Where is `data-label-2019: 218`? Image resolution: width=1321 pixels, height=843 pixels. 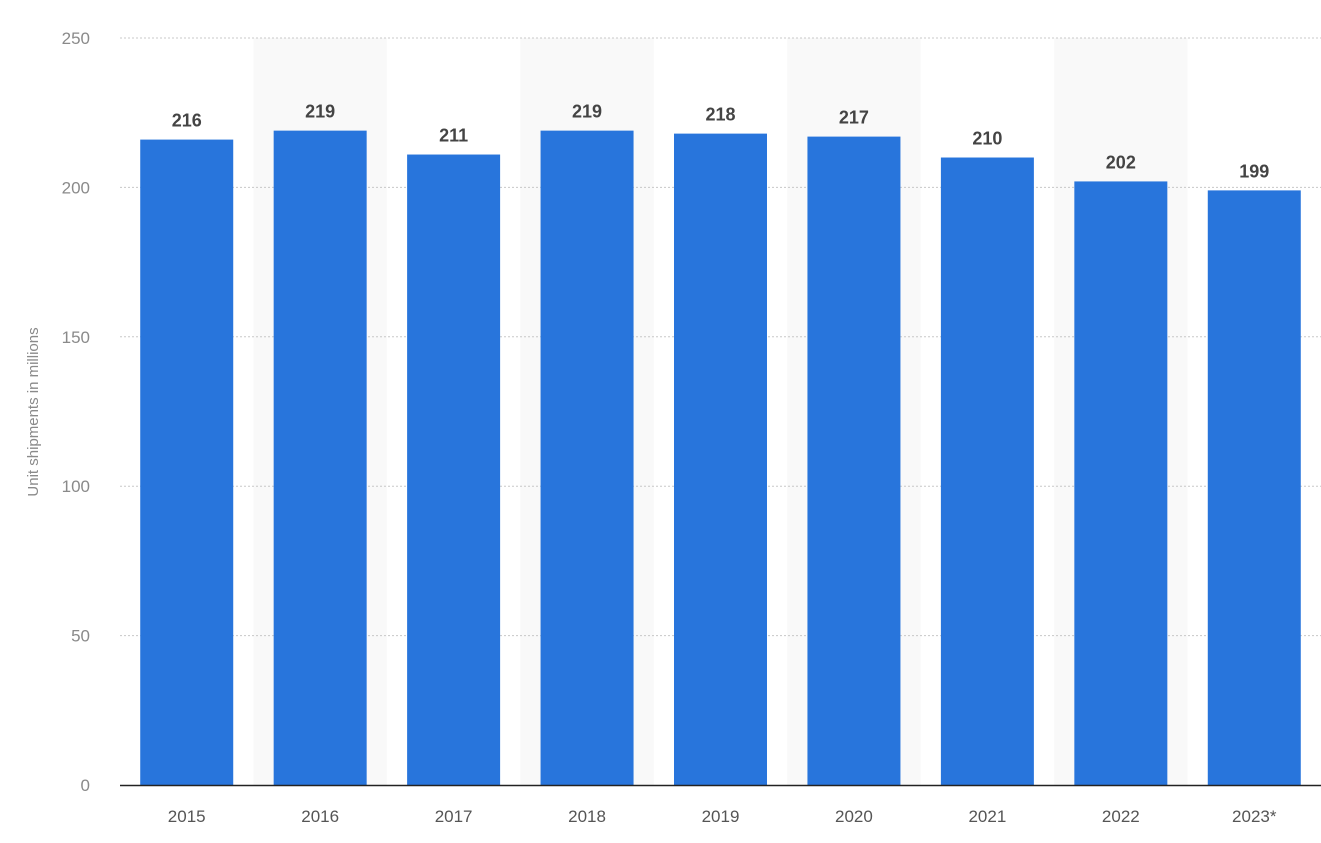 data-label-2019: 218 is located at coordinates (720, 115).